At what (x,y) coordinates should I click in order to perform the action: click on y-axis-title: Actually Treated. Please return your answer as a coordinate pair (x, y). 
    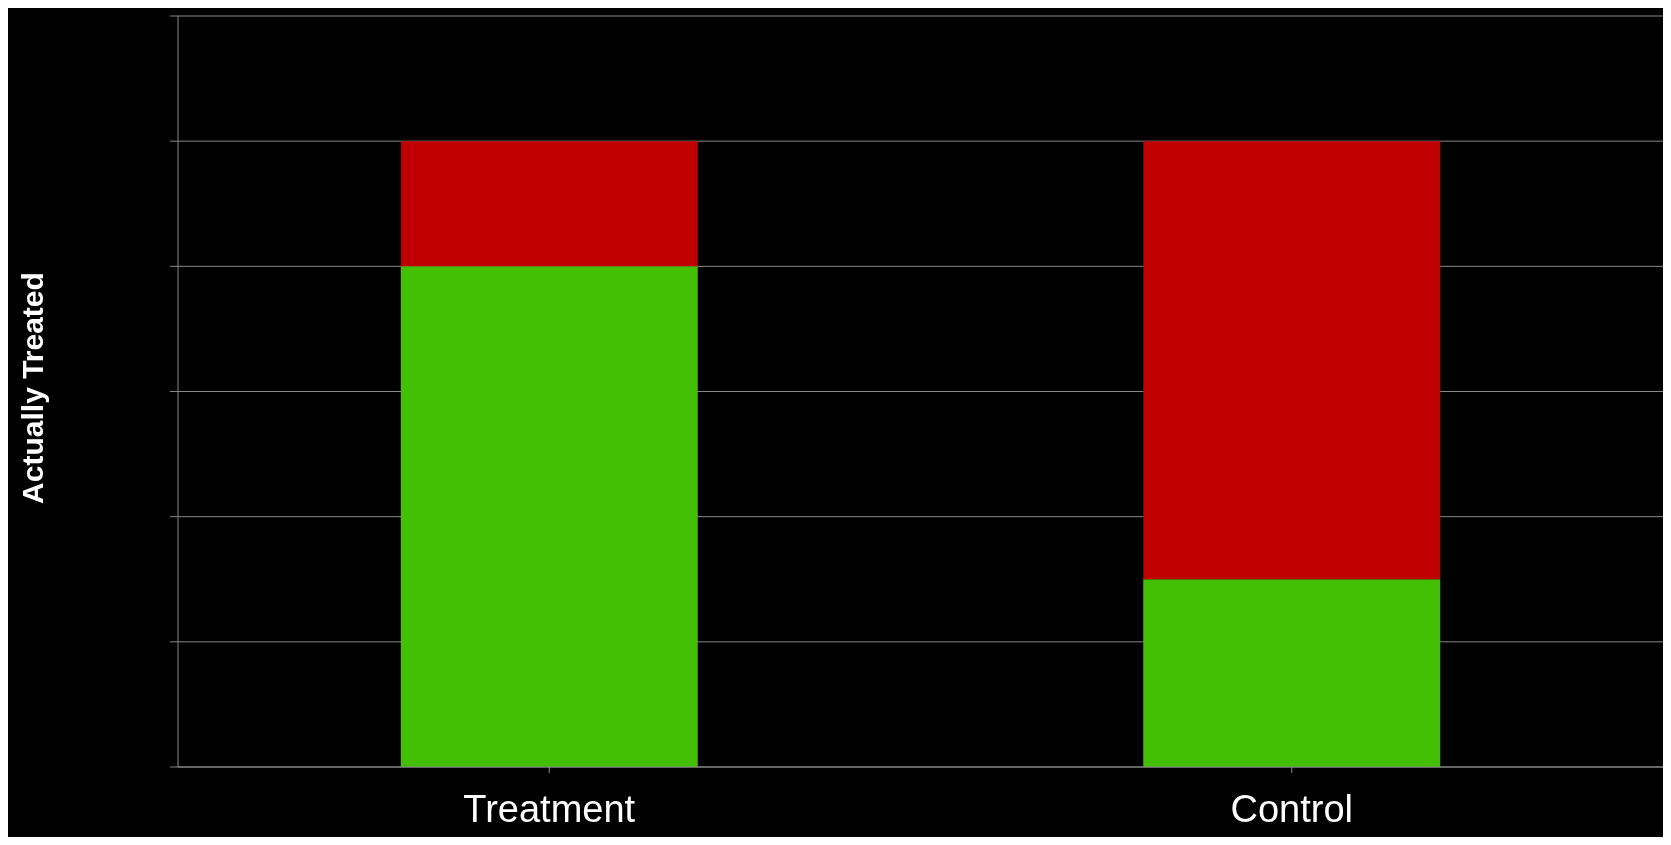
    Looking at the image, I should click on (33, 388).